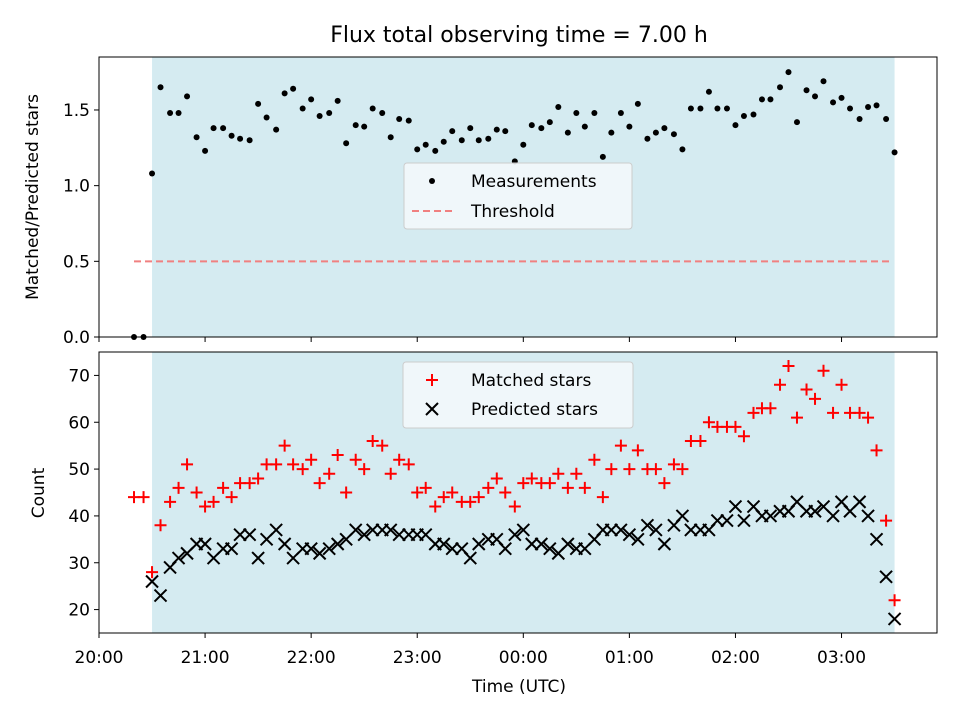  I want to click on count-legend-box, so click(518, 395).